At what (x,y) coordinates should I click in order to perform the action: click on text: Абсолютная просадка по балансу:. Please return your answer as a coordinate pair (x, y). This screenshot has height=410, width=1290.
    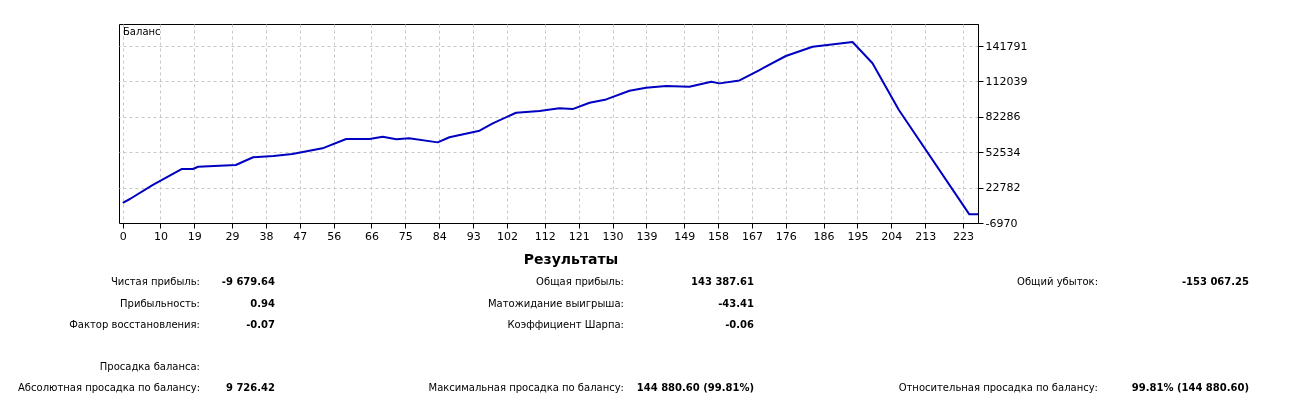
    Looking at the image, I should click on (109, 387).